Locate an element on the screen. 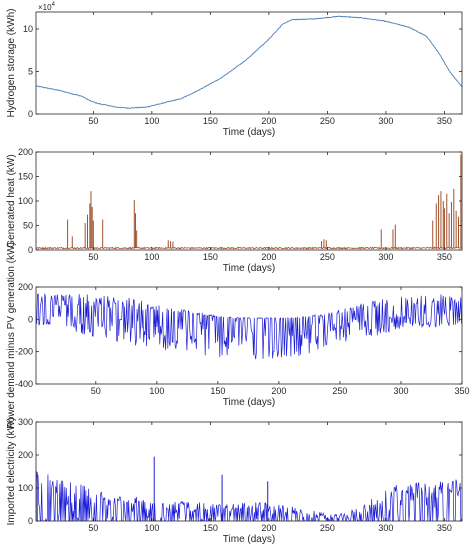 Image resolution: width=476 pixels, height=550 pixels. y-exponent-label: ×10⁴ is located at coordinates (47, 7).